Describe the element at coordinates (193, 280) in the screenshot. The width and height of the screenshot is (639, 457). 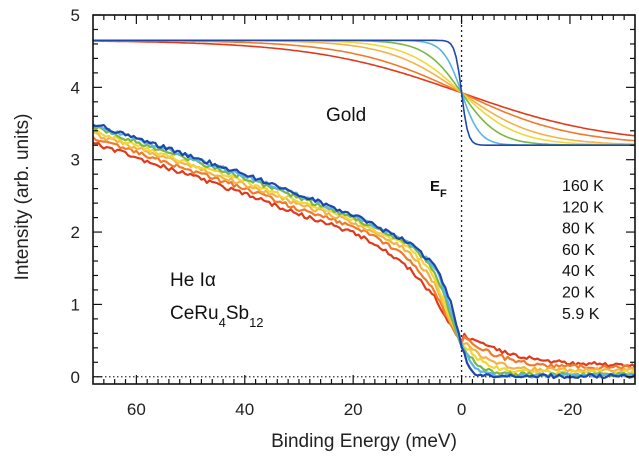
I see `source-annotation: He Iα` at that location.